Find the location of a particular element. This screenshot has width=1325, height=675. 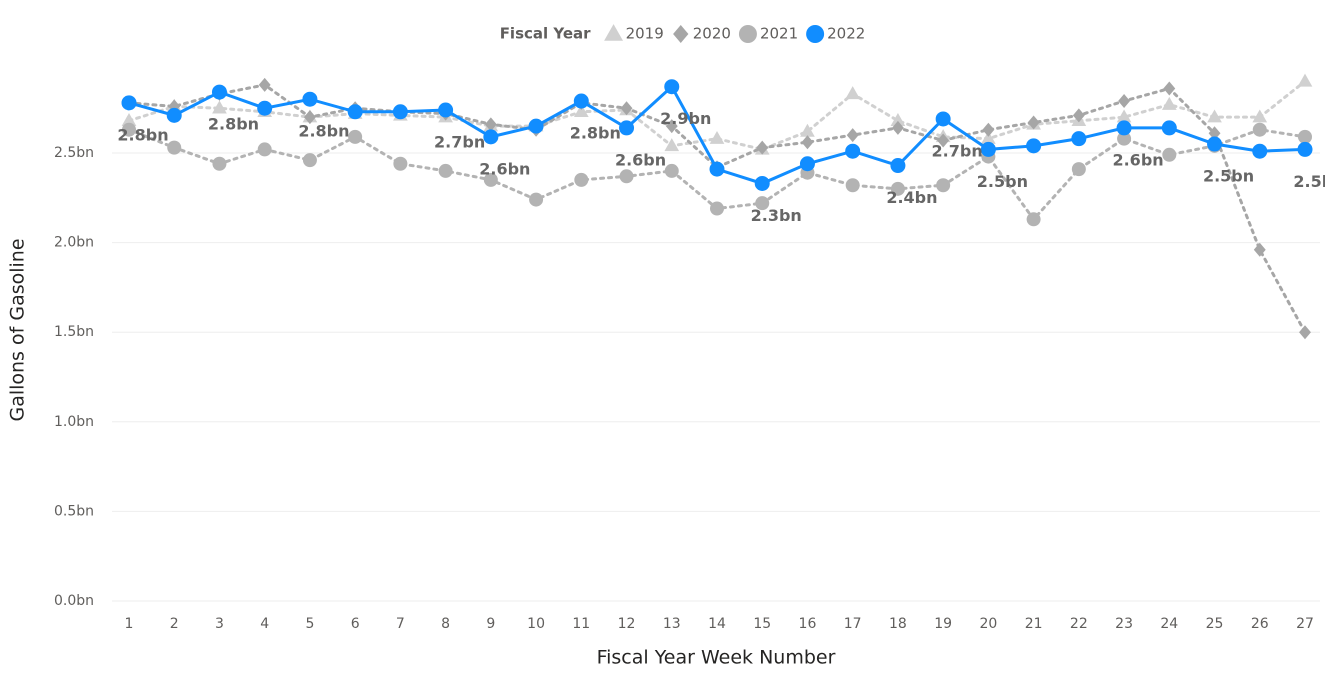

x-tick-label: 12 is located at coordinates (627, 624).